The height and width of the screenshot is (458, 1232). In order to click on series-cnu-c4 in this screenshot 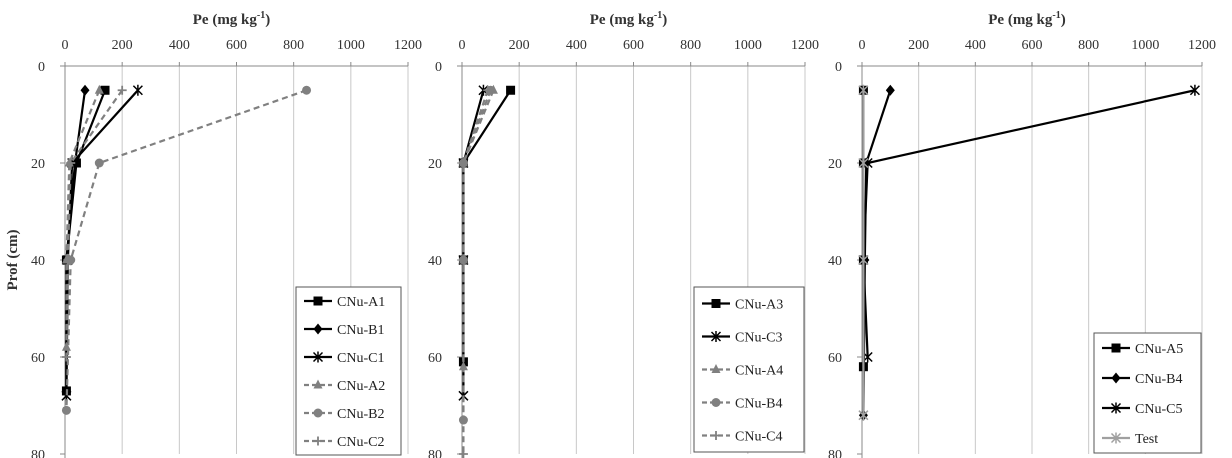, I will do `click(475, 271)`.